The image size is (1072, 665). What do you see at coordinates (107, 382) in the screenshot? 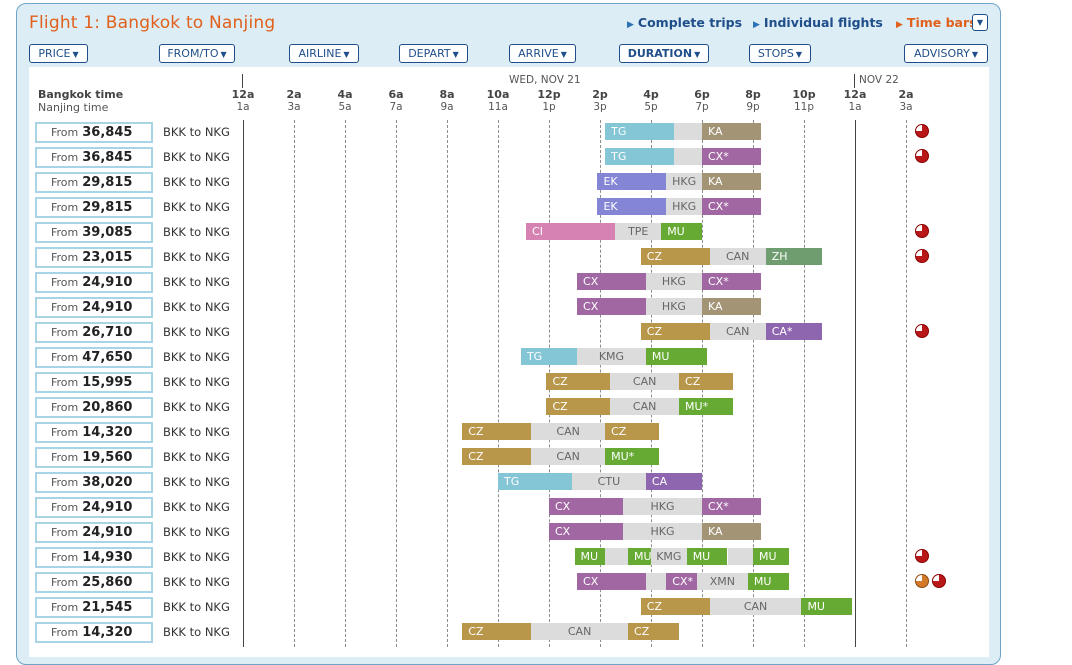
I see `price-amount: 15,995` at bounding box center [107, 382].